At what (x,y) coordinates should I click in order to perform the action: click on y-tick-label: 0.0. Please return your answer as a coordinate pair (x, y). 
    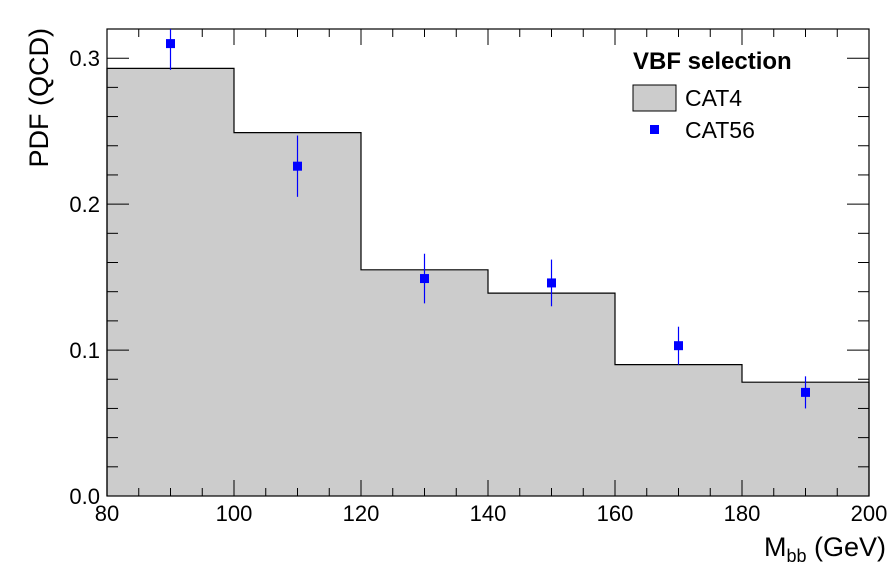
    Looking at the image, I should click on (84, 496).